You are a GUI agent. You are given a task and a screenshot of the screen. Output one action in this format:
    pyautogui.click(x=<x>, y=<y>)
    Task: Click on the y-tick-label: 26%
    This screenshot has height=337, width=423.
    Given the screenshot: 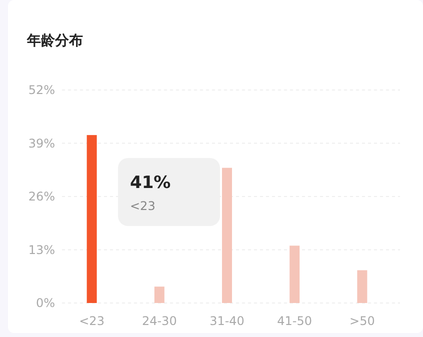 What is the action you would take?
    pyautogui.click(x=41, y=197)
    